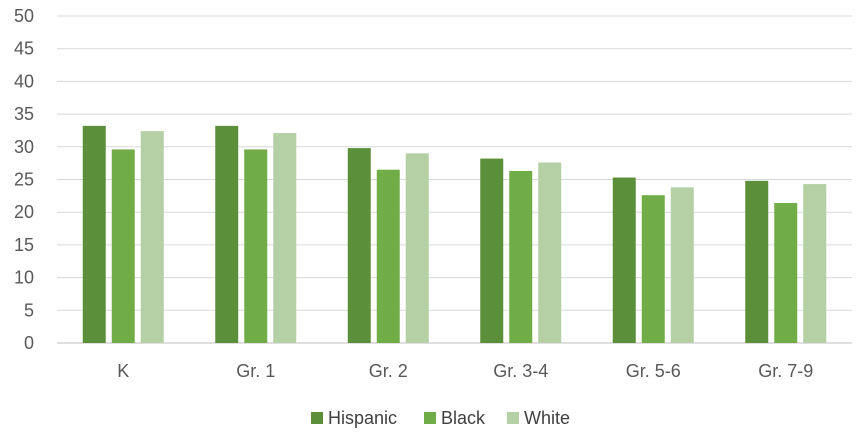 The image size is (862, 437). Describe the element at coordinates (123, 371) in the screenshot. I see `x-tick-label: K` at that location.